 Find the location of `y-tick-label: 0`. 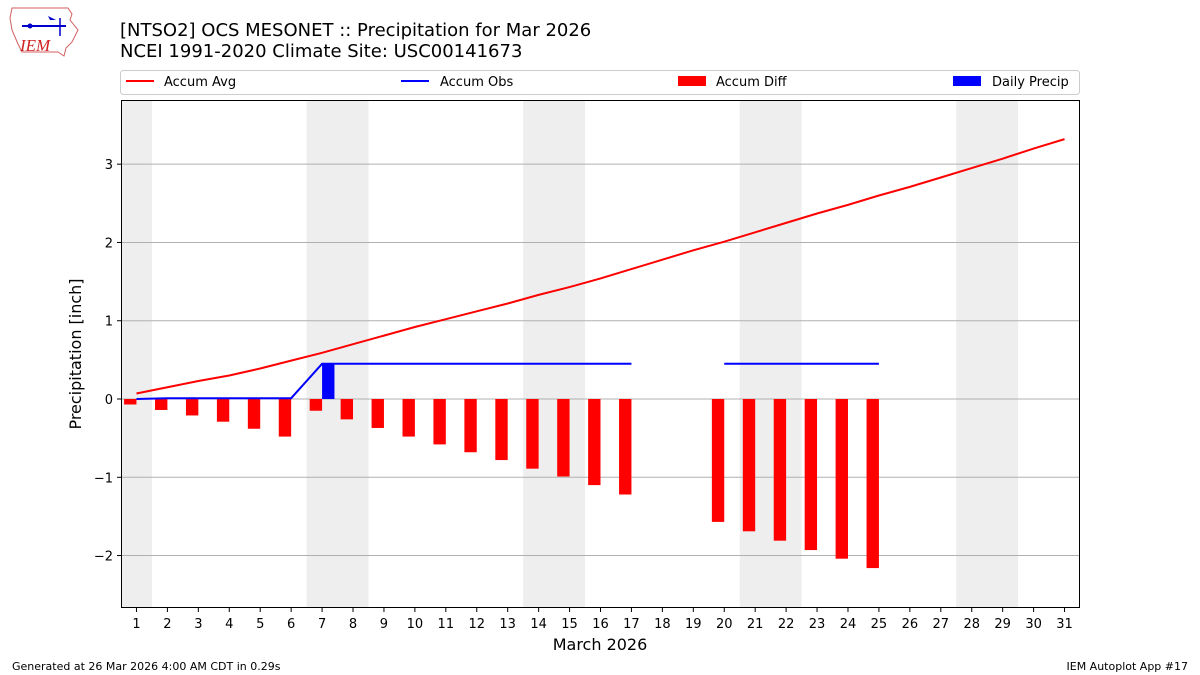

y-tick-label: 0 is located at coordinates (109, 400).